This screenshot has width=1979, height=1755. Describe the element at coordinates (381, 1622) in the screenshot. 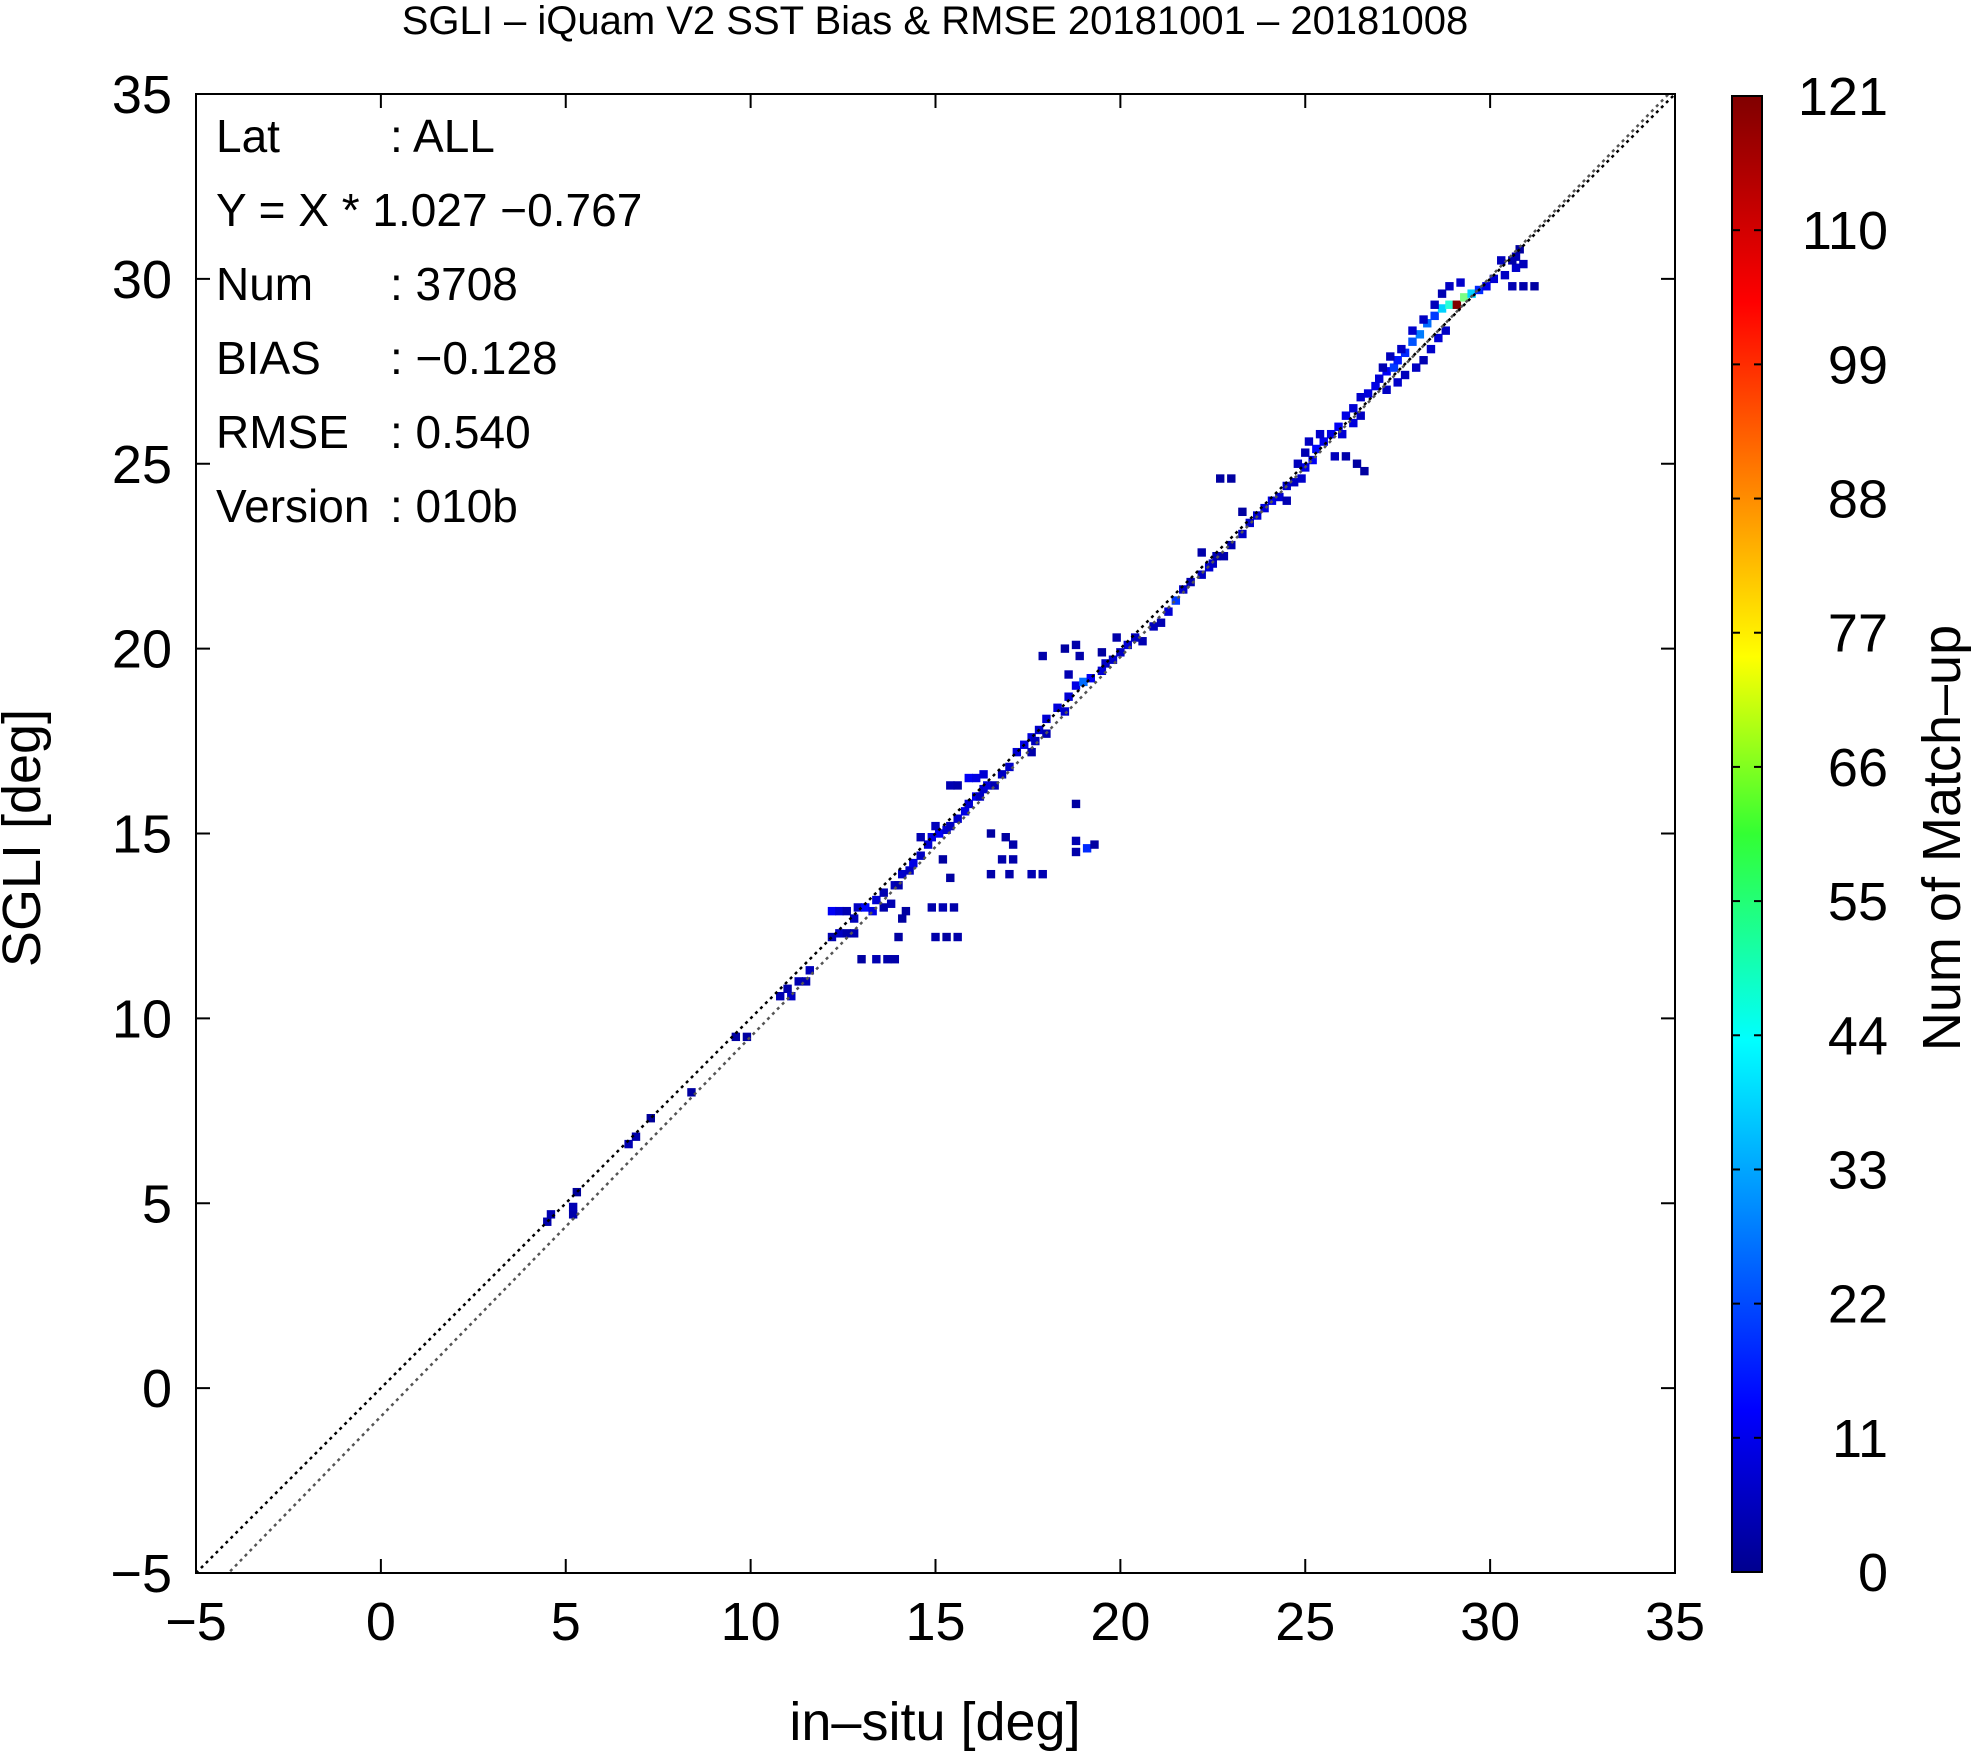

I see `x-tick-label: 0` at that location.